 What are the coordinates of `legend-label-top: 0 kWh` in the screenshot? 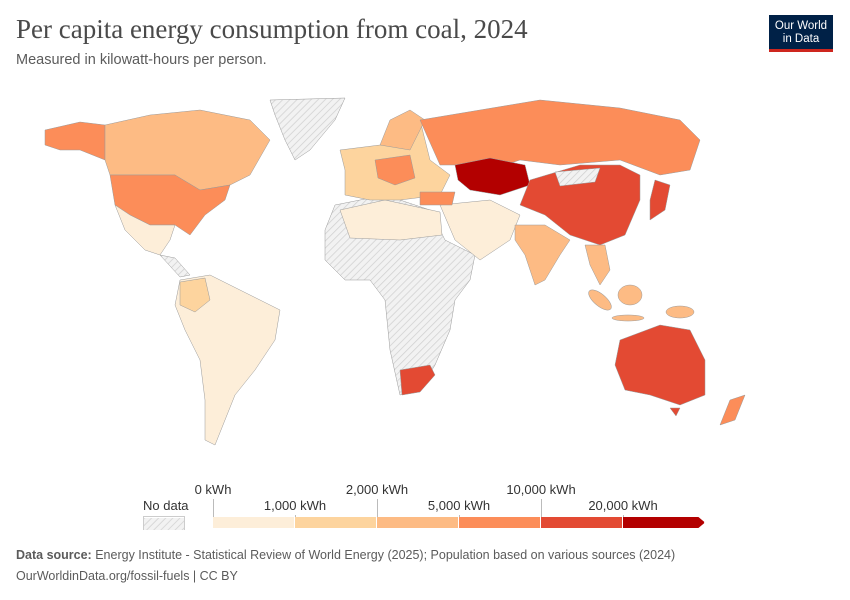 It's located at (213, 489).